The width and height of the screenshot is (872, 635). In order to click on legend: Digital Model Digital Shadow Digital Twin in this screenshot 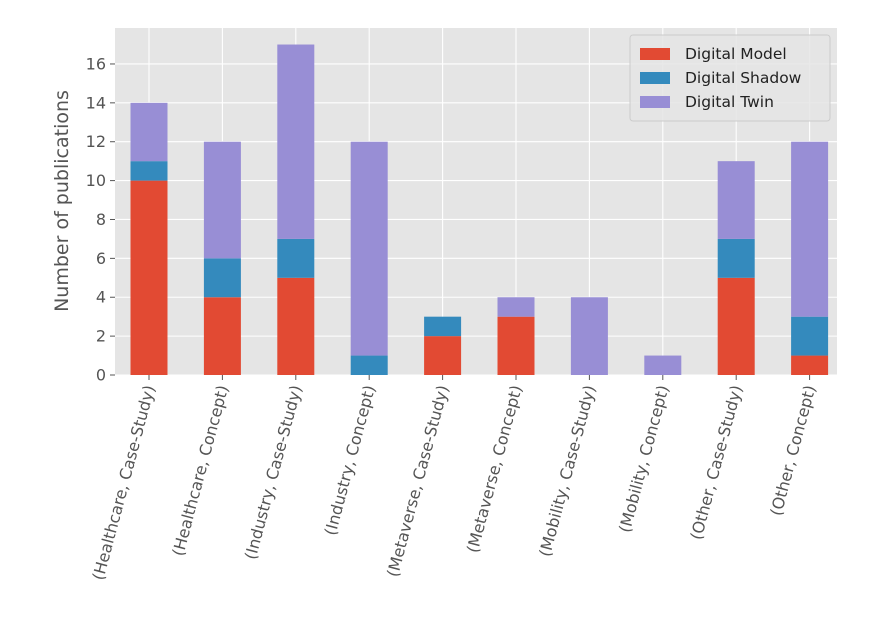, I will do `click(730, 78)`.